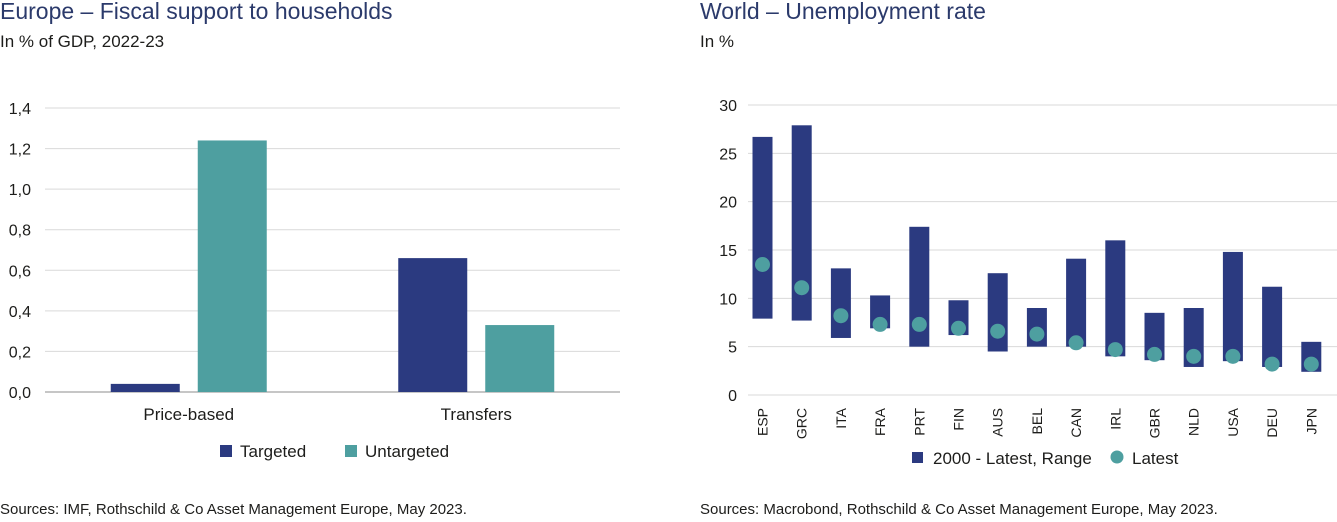 This screenshot has width=1337, height=522. Describe the element at coordinates (20, 312) in the screenshot. I see `y-tick-label: 0,4` at that location.